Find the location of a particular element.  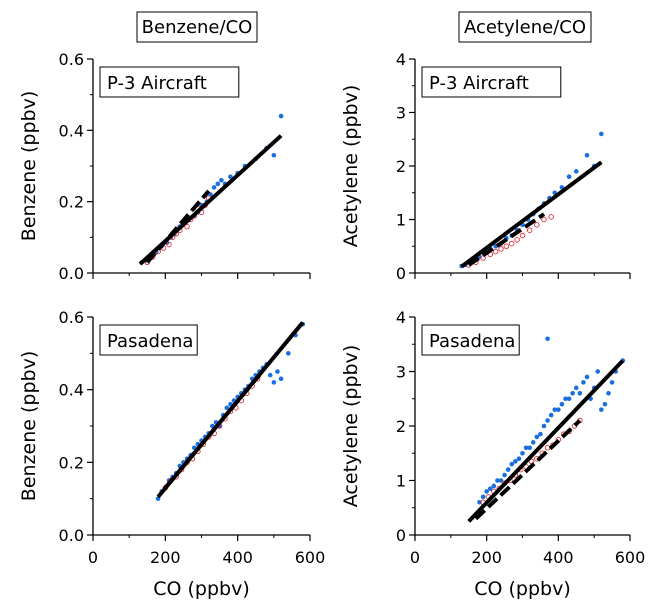

column-title-acetylene: Acetylene/CO is located at coordinates (525, 27).